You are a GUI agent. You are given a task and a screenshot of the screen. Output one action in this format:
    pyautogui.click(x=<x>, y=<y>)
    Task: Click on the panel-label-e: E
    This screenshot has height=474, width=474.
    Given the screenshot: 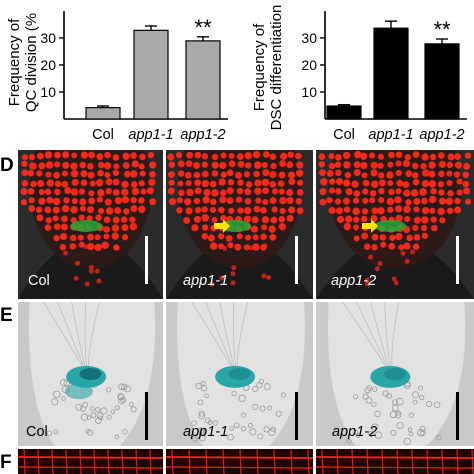 What is the action you would take?
    pyautogui.click(x=6, y=315)
    